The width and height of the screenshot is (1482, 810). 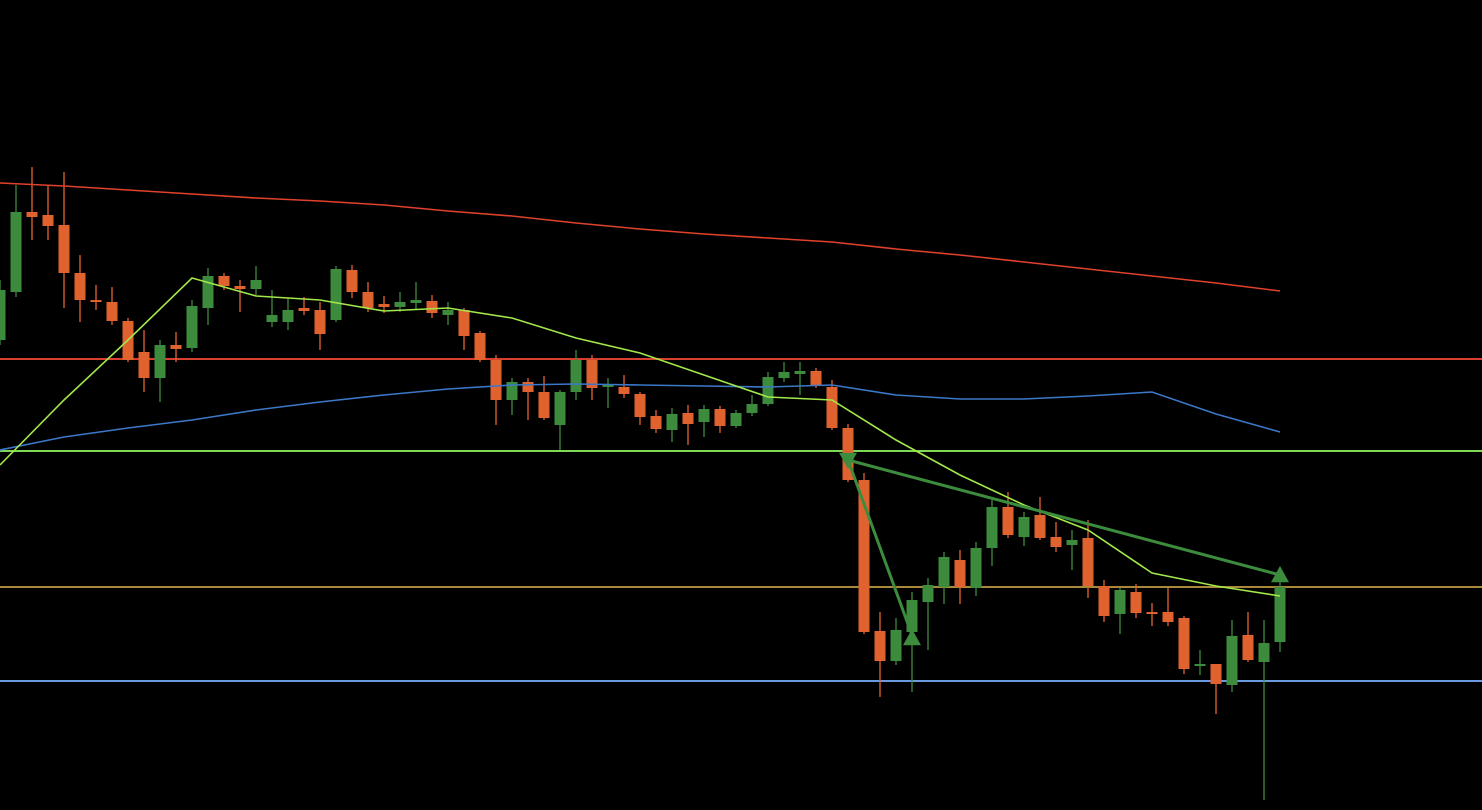 What do you see at coordinates (848, 460) in the screenshot?
I see `signal-marker-down` at bounding box center [848, 460].